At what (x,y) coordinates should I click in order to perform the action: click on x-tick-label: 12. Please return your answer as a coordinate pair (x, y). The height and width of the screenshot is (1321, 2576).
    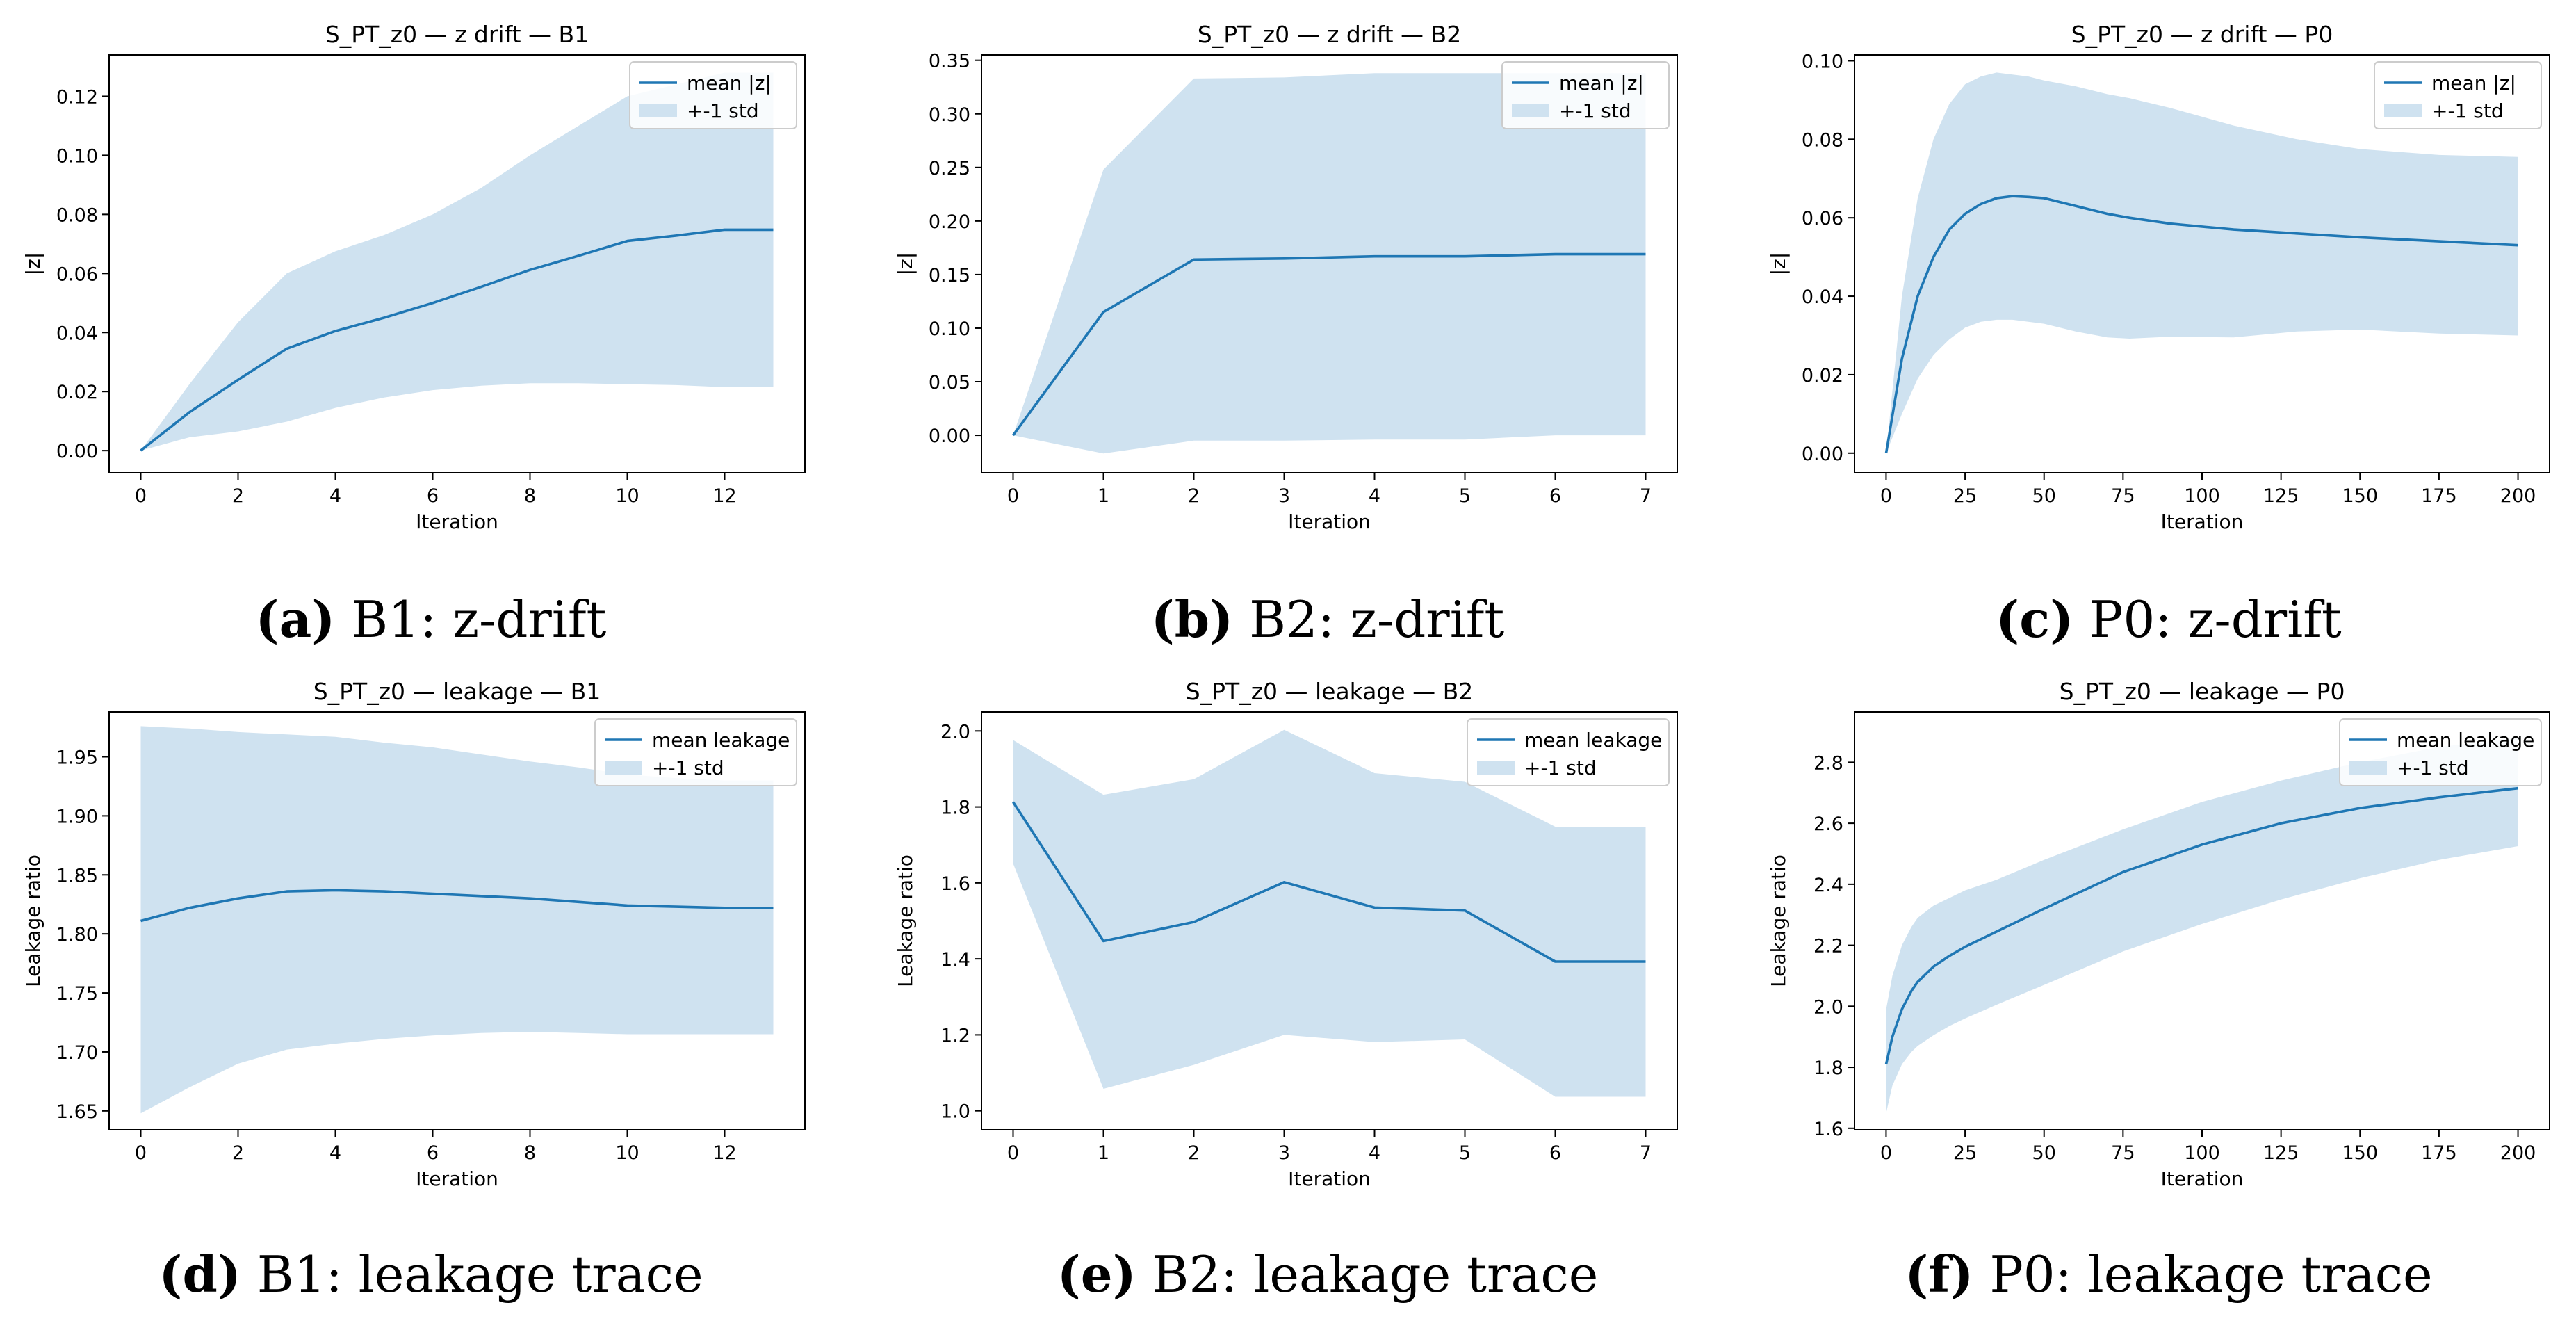
    Looking at the image, I should click on (724, 496).